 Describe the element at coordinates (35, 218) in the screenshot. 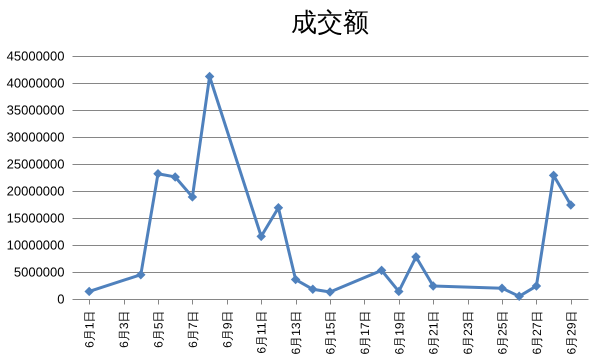

I see `y-tick-label: 15000000` at that location.